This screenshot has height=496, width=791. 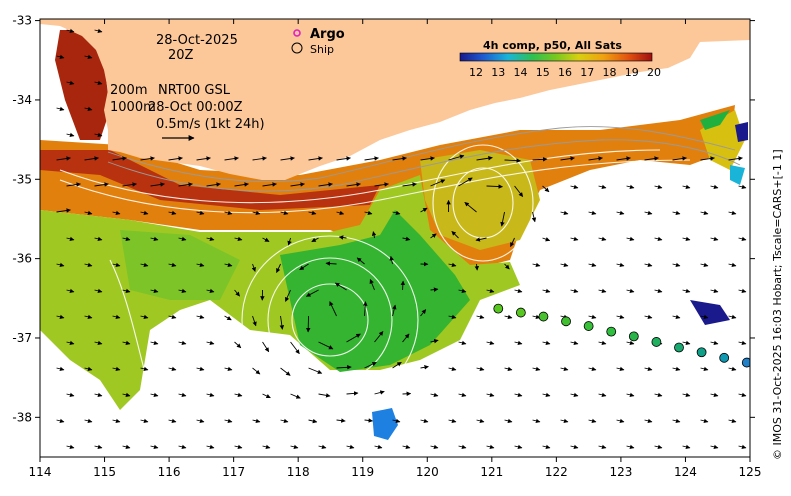 What do you see at coordinates (197, 40) in the screenshot?
I see `map-date: 28-Oct-2025` at bounding box center [197, 40].